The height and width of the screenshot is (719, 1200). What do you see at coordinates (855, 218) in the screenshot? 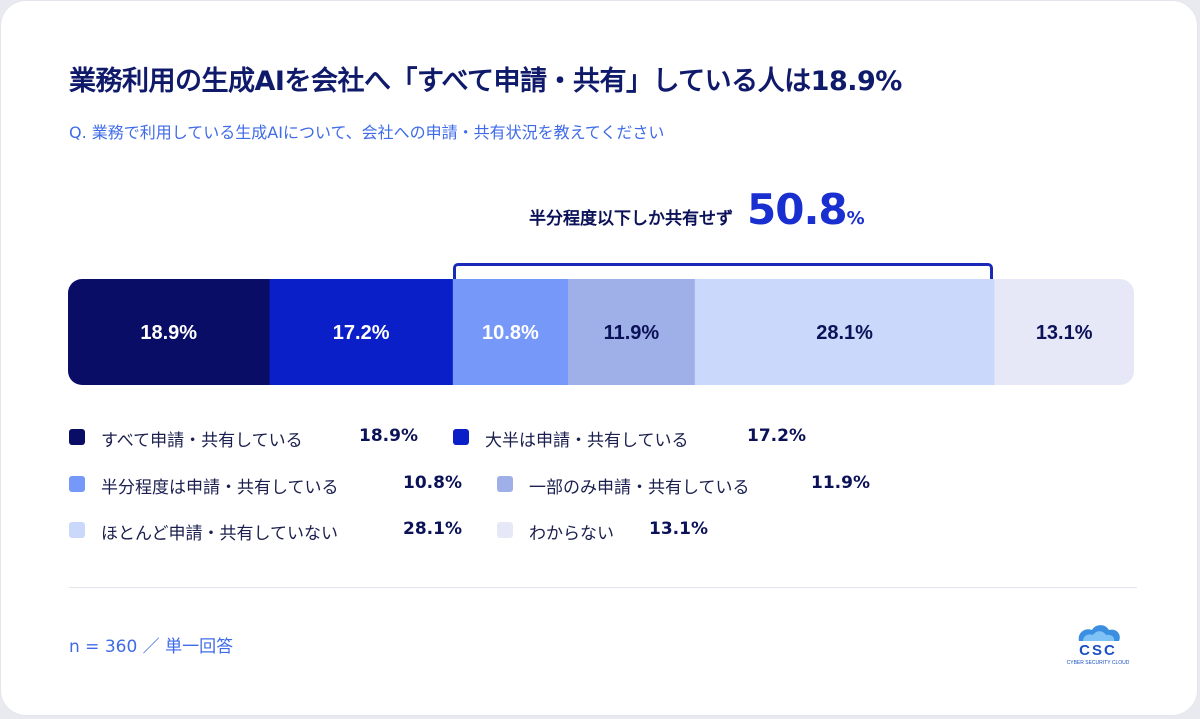
I see `callout-unit: %` at bounding box center [855, 218].